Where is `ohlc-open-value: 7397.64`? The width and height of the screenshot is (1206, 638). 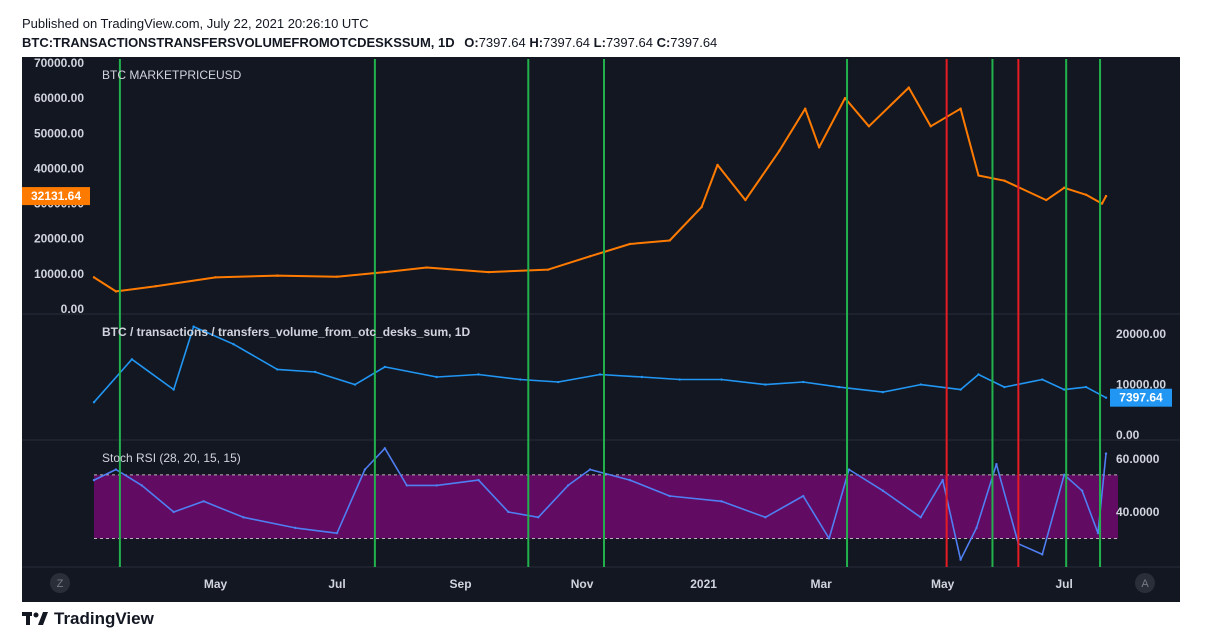
ohlc-open-value: 7397.64 is located at coordinates (502, 42).